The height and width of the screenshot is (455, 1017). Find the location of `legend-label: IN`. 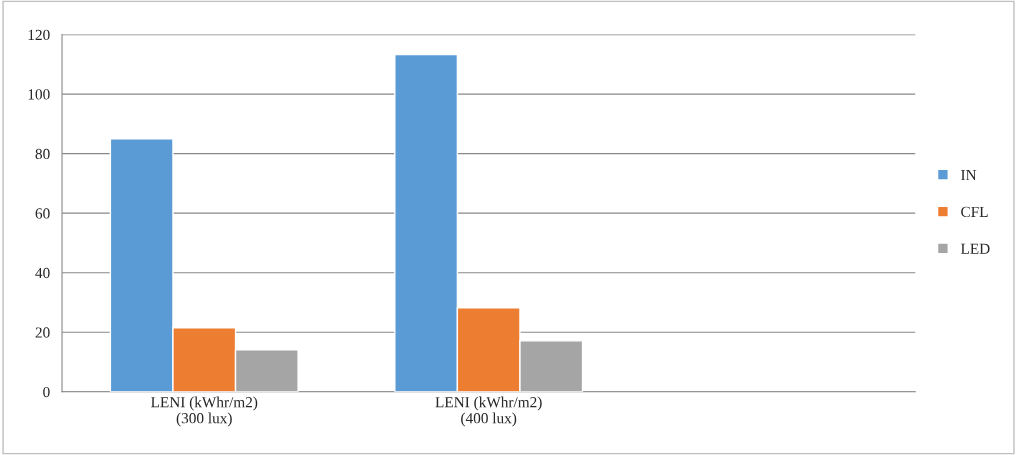

legend-label: IN is located at coordinates (969, 175).